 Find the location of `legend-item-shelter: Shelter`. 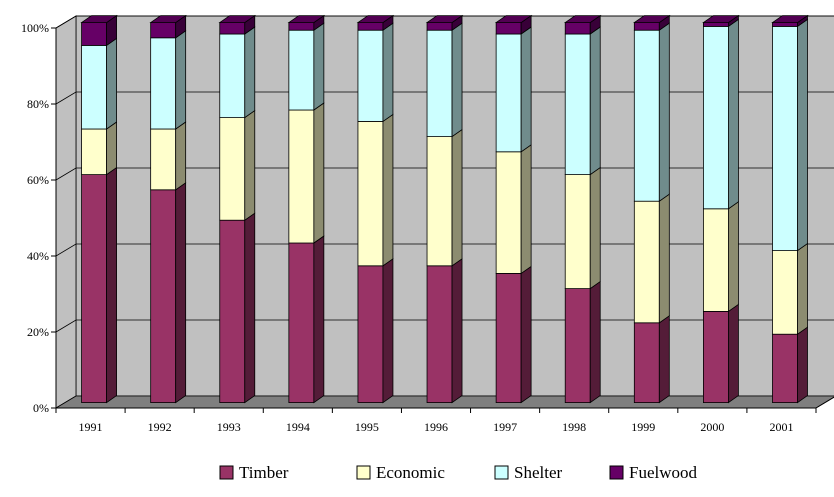

legend-item-shelter: Shelter is located at coordinates (528, 472).